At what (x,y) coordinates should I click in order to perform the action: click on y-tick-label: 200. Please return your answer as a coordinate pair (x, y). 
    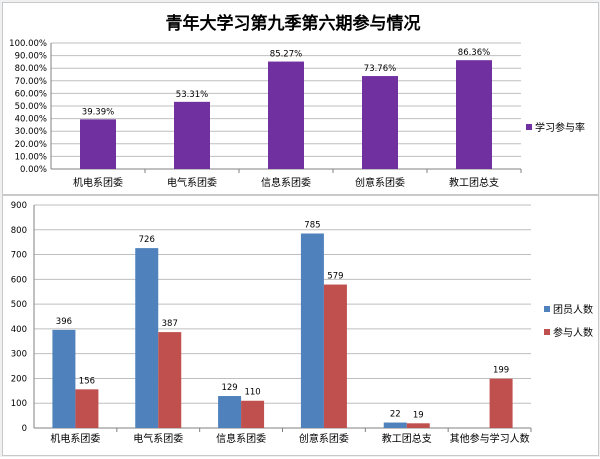
    Looking at the image, I should click on (19, 379).